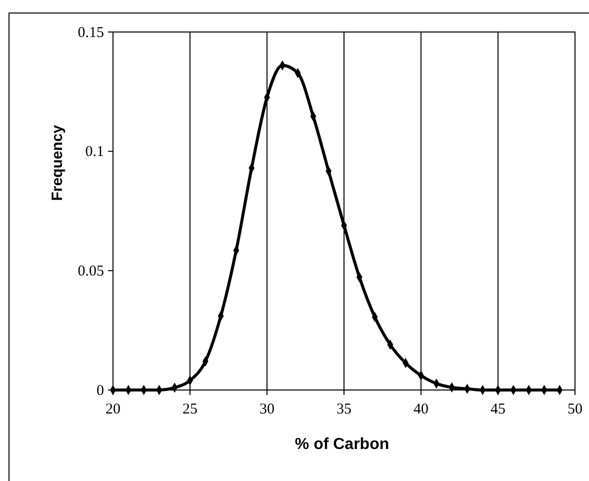 Image resolution: width=589 pixels, height=481 pixels. I want to click on x-tick-label: 30, so click(267, 410).